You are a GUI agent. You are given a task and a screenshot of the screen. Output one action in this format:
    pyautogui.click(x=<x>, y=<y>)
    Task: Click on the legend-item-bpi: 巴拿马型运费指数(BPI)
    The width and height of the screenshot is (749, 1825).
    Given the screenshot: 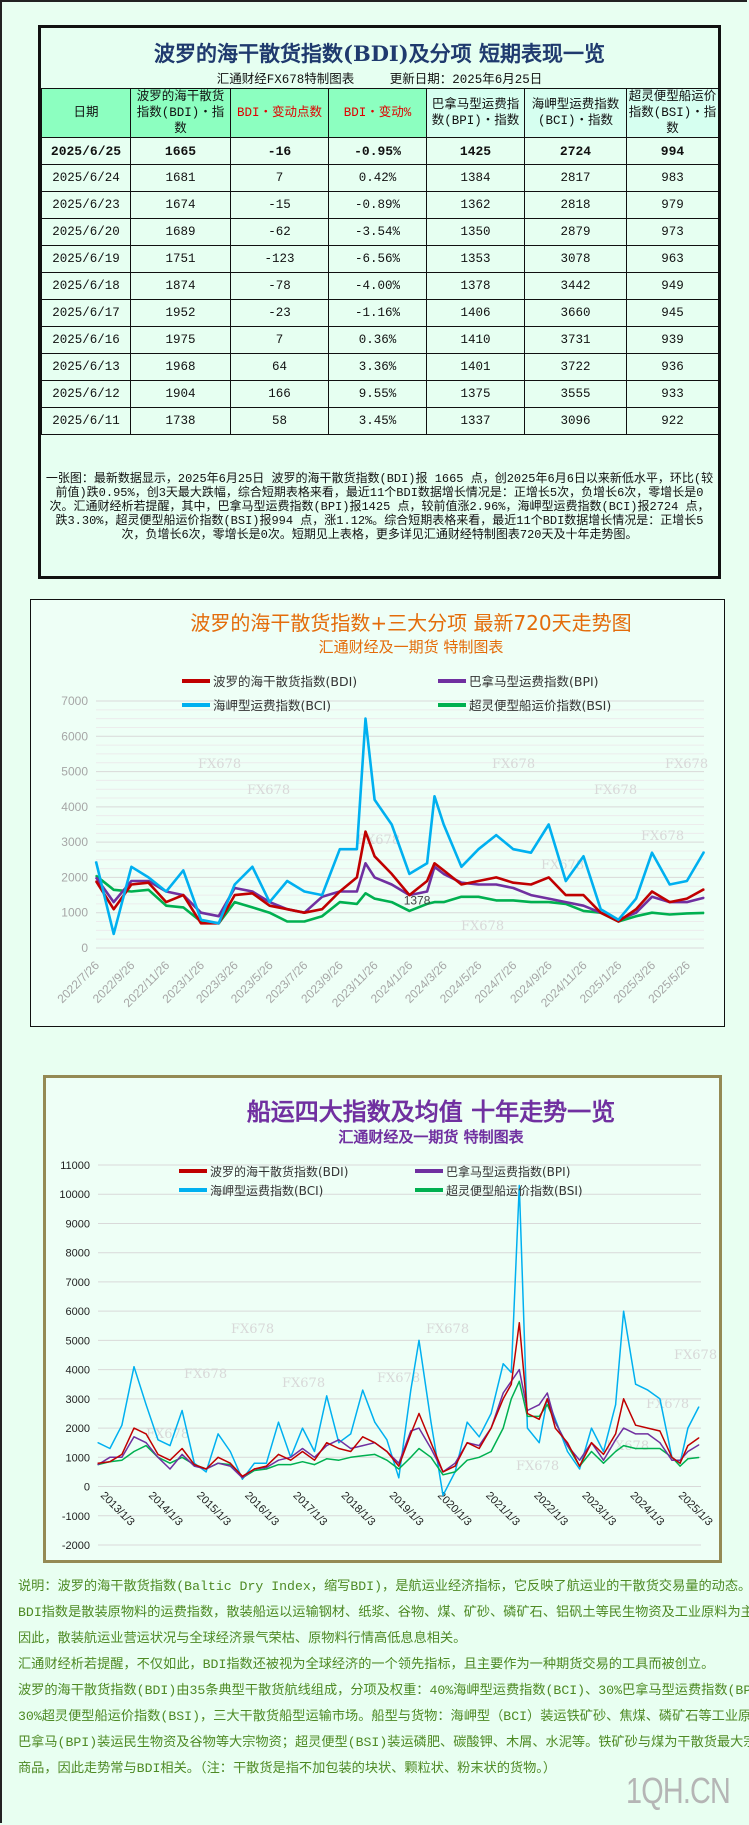 What is the action you would take?
    pyautogui.click(x=518, y=681)
    